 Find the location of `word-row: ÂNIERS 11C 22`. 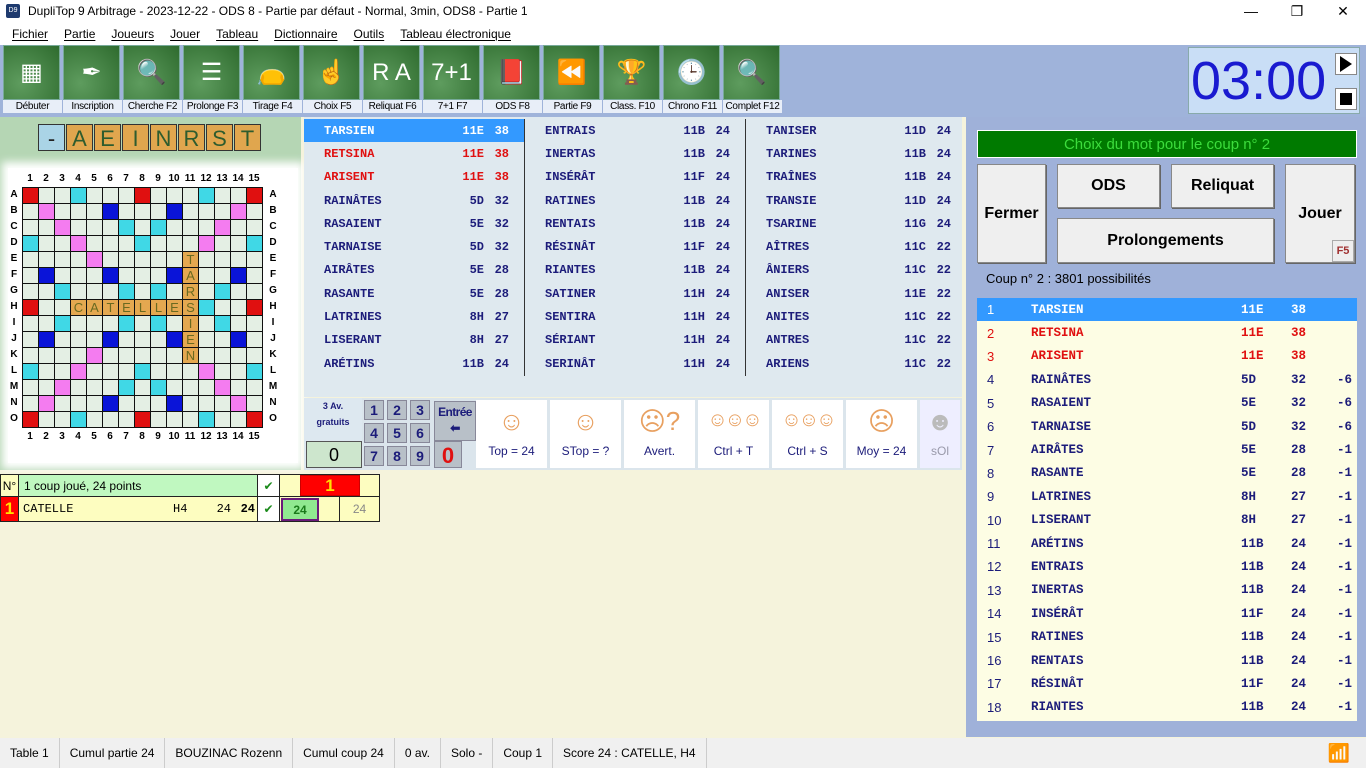

word-row: ÂNIERS 11C 22 is located at coordinates (856, 270).